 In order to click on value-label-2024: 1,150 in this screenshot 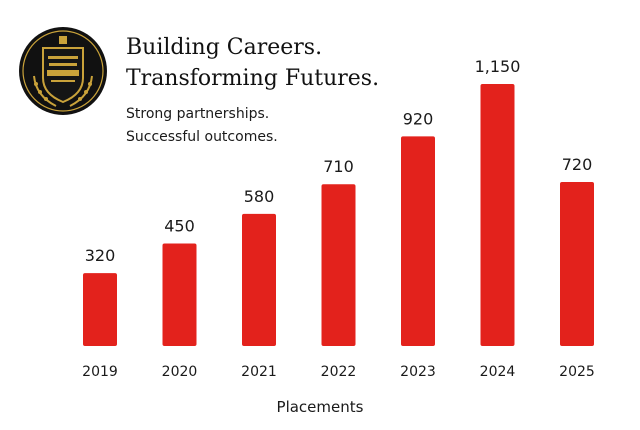, I will do `click(498, 66)`.